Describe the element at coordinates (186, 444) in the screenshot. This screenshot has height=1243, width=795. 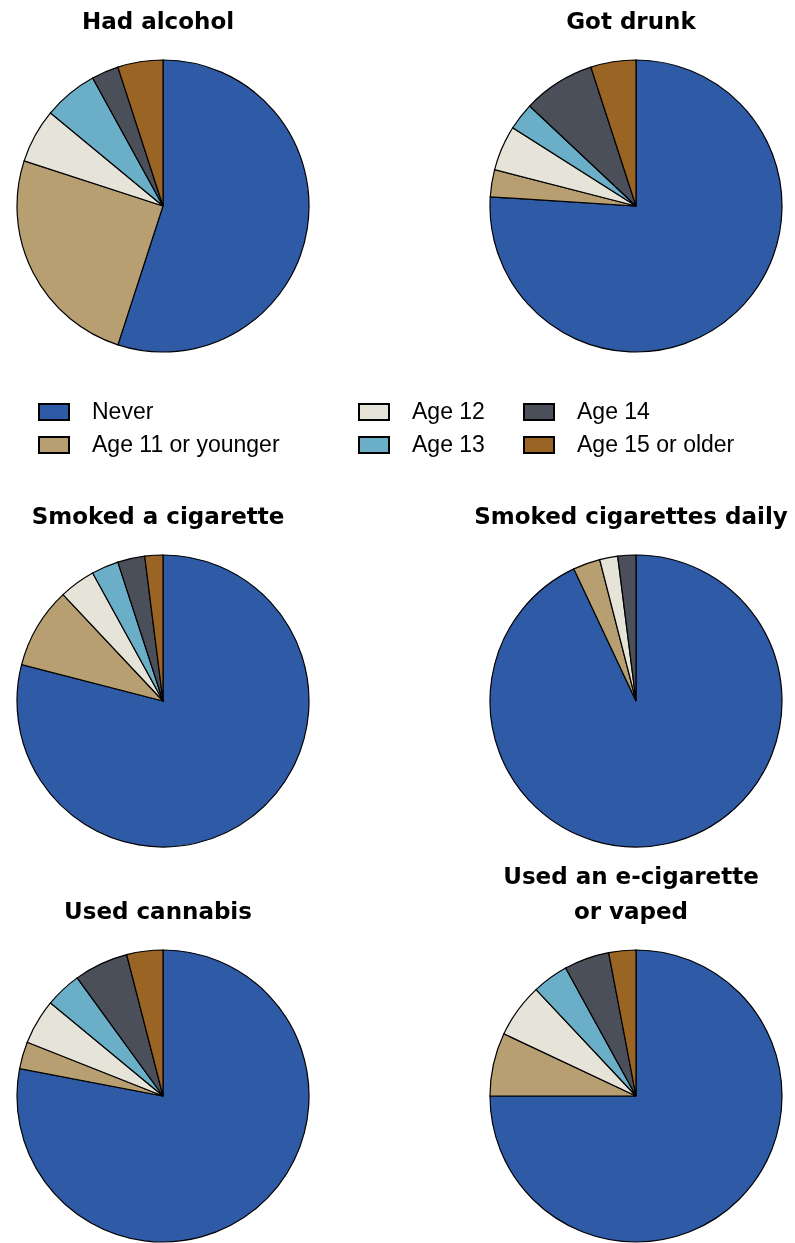
I see `legend-label: Age 11 or younger` at that location.